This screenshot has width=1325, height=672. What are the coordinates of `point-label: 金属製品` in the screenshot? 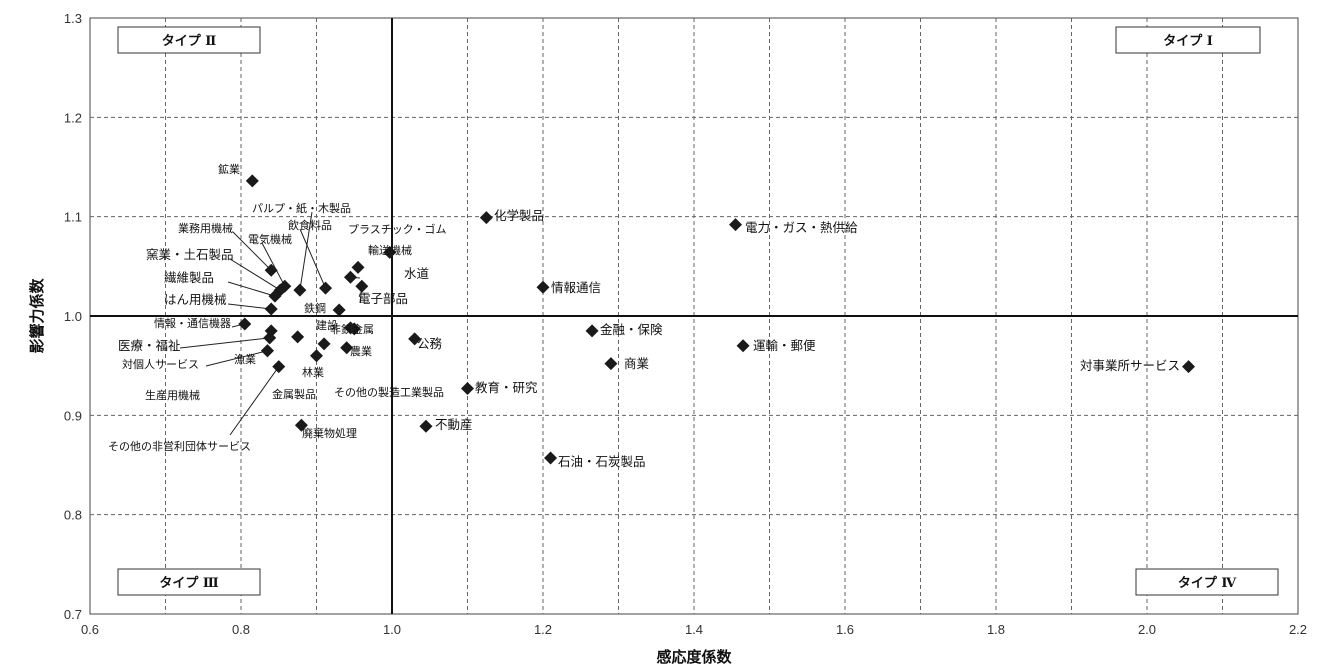 It's located at (294, 394).